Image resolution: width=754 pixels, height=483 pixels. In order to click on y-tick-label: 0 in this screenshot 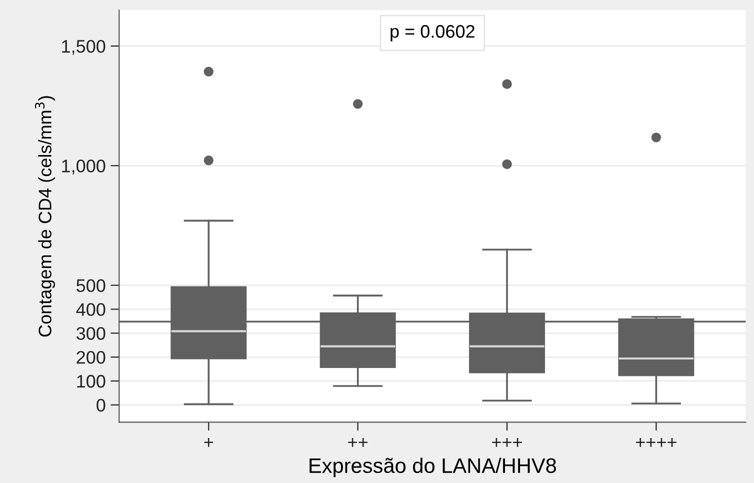, I will do `click(101, 405)`.